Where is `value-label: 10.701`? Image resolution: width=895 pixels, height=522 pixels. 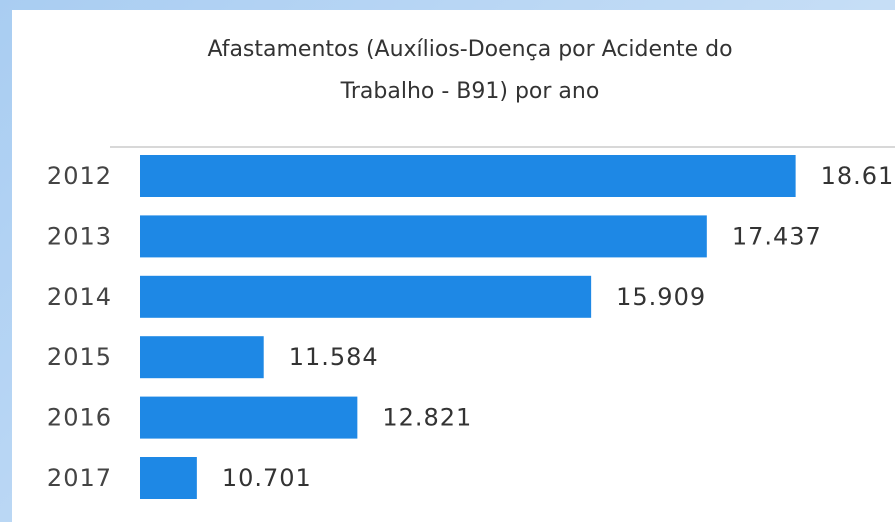 value-label: 10.701 is located at coordinates (267, 478).